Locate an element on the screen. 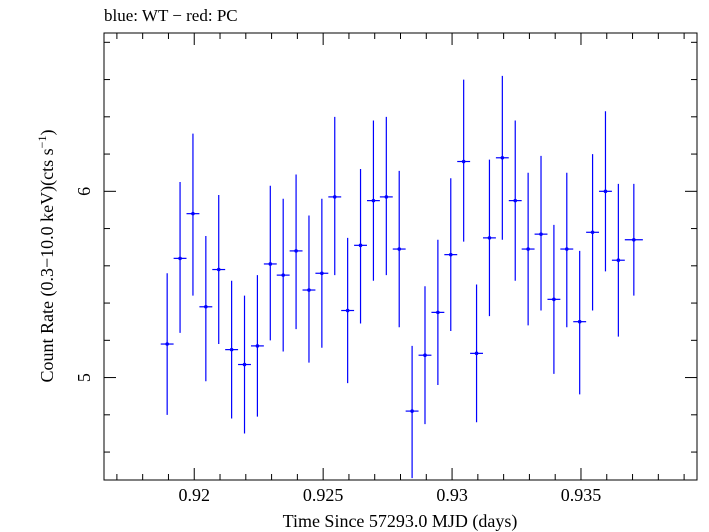 The height and width of the screenshot is (532, 709). y-axis-label-main: Count Rate (0.3−10.0 keV)(cts s is located at coordinates (47, 265).